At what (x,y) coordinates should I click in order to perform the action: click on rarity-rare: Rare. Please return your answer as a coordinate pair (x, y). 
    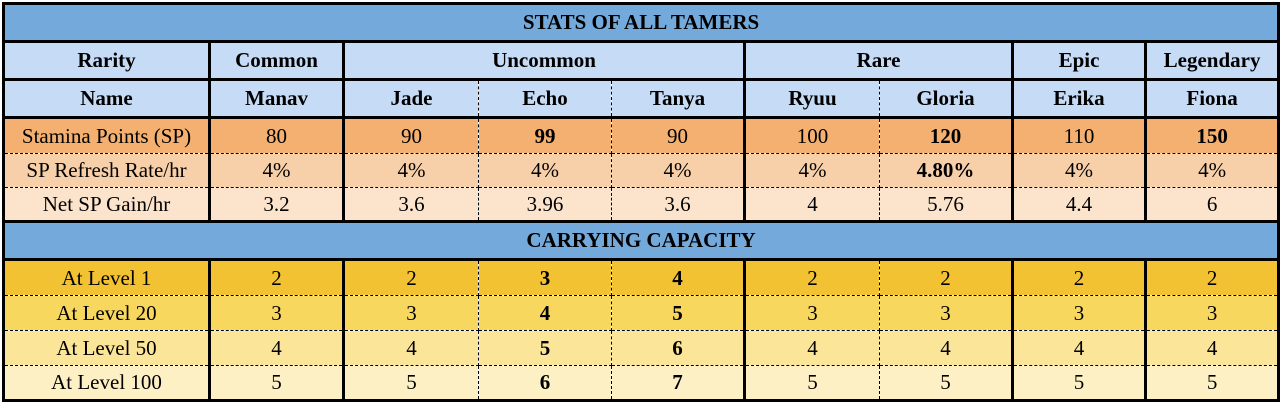
    Looking at the image, I should click on (878, 60).